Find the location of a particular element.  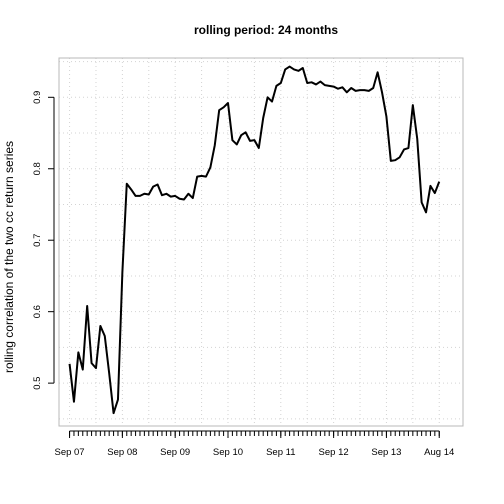

x-tick-label: Sep 10 is located at coordinates (228, 452).